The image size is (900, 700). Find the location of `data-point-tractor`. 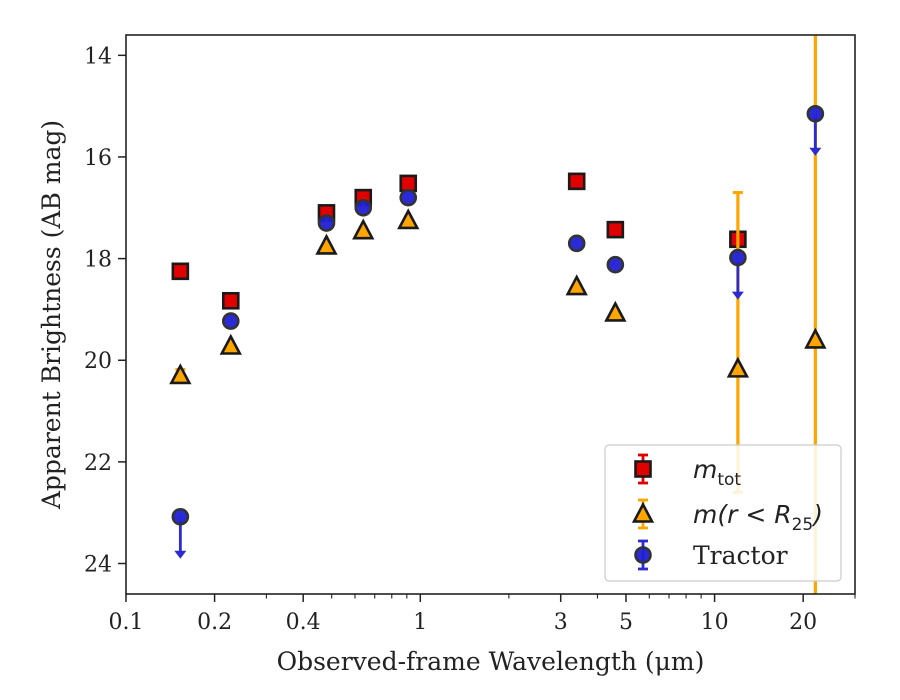

data-point-tractor is located at coordinates (643, 555).